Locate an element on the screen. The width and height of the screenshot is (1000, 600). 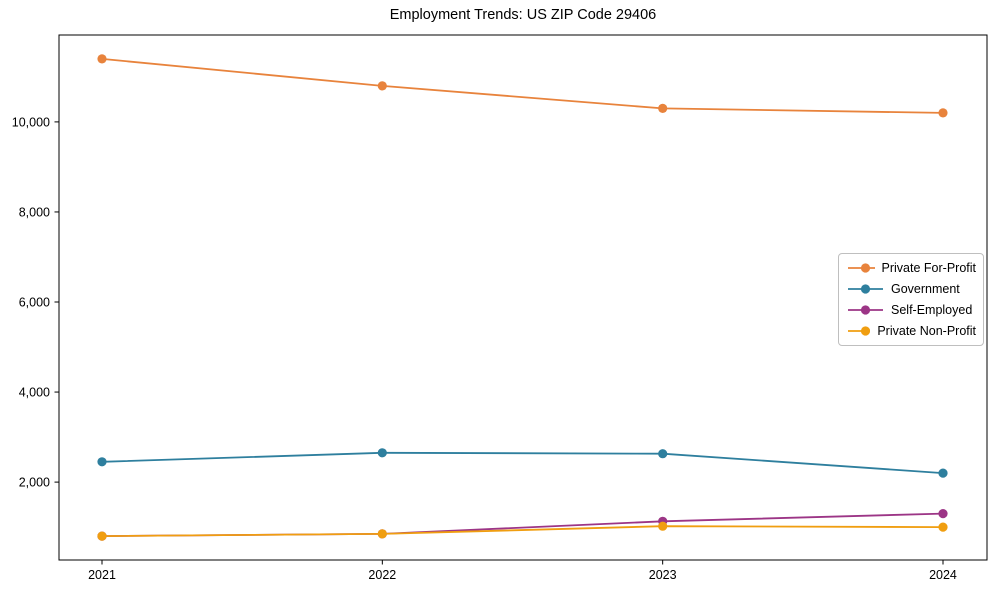
legend-label-government: Government is located at coordinates (925, 289).